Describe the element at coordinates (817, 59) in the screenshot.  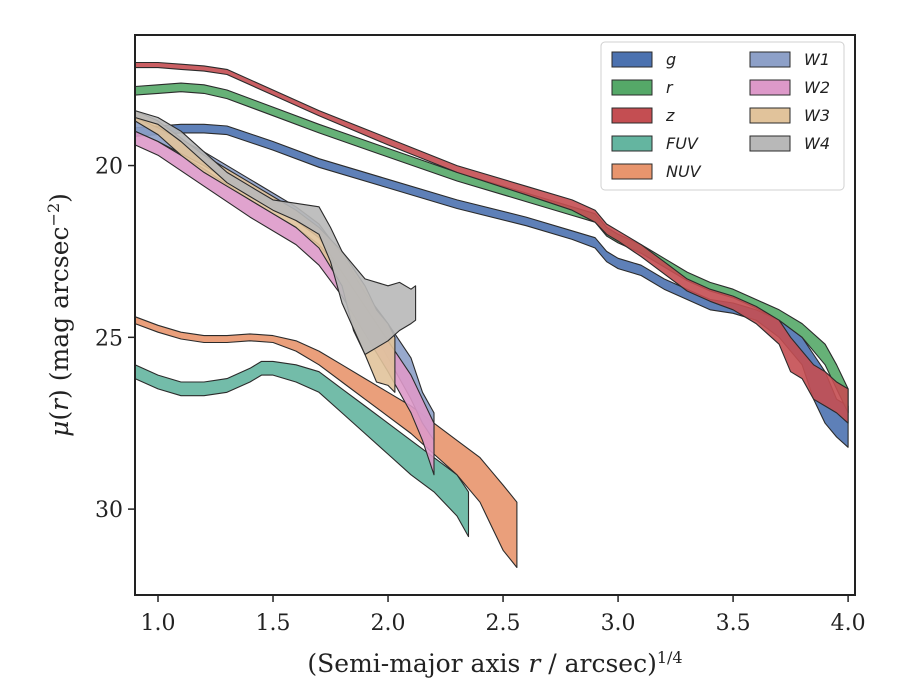
I see `legend-label-w1: W1` at that location.